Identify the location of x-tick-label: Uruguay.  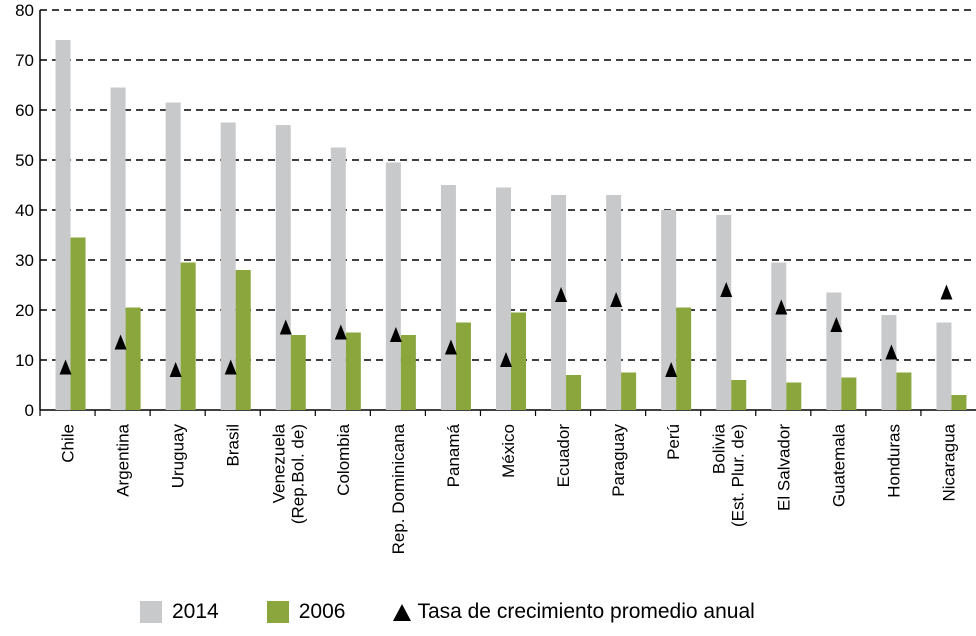
(178, 456).